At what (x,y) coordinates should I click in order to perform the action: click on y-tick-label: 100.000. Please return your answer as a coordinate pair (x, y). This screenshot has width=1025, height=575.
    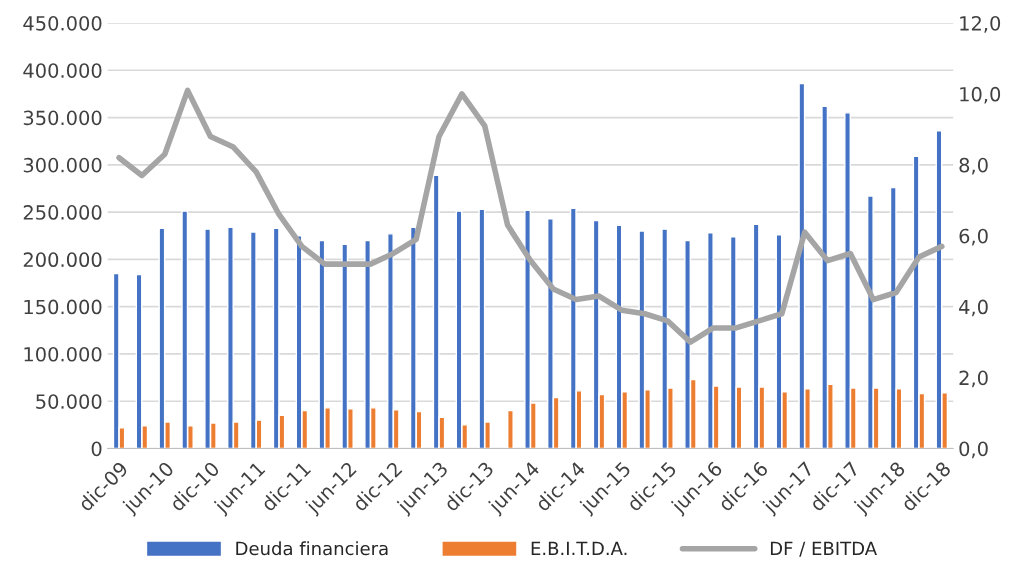
    Looking at the image, I should click on (63, 354).